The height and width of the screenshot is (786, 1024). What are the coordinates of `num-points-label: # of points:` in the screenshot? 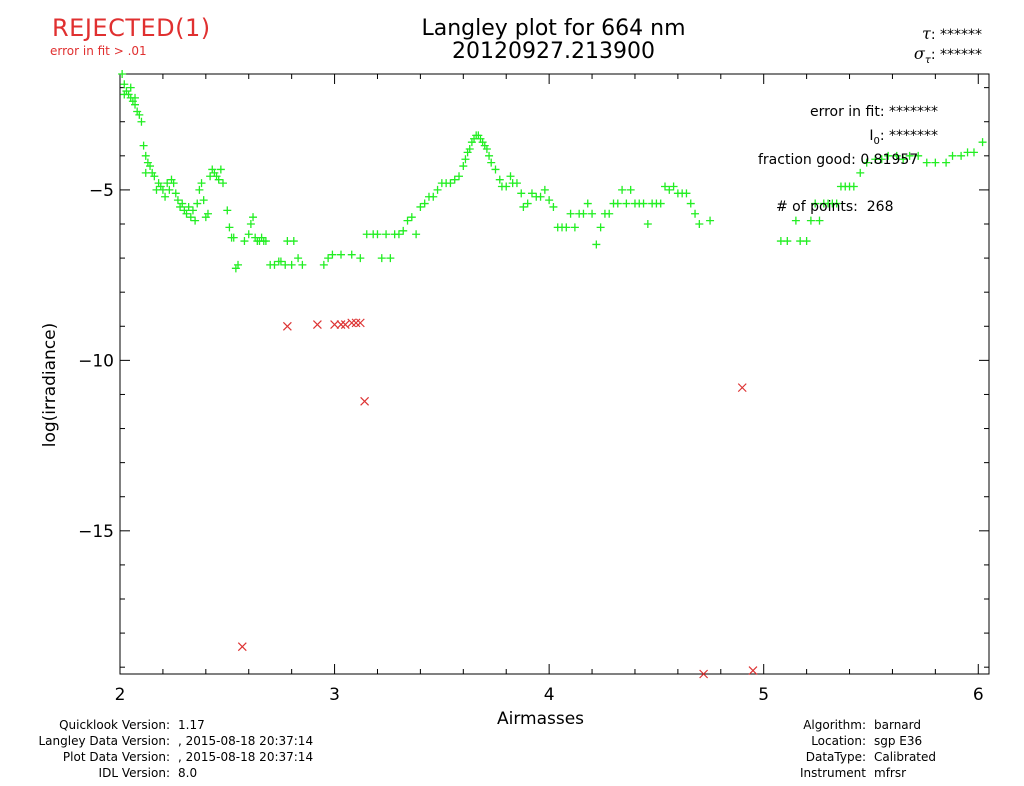 It's located at (817, 207).